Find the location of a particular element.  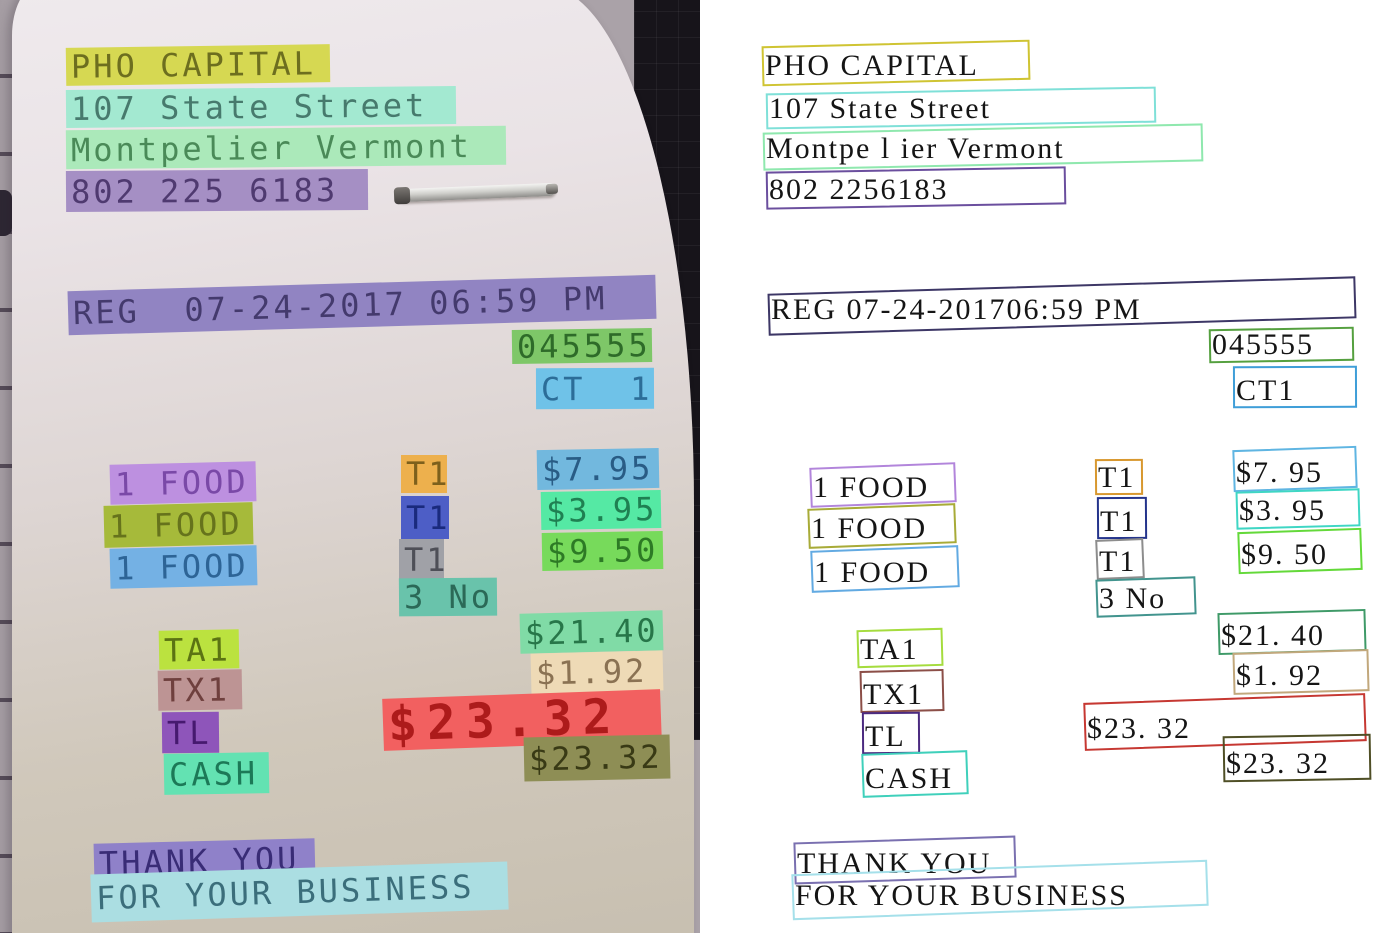

box-street: 107 State Street is located at coordinates (961, 108).